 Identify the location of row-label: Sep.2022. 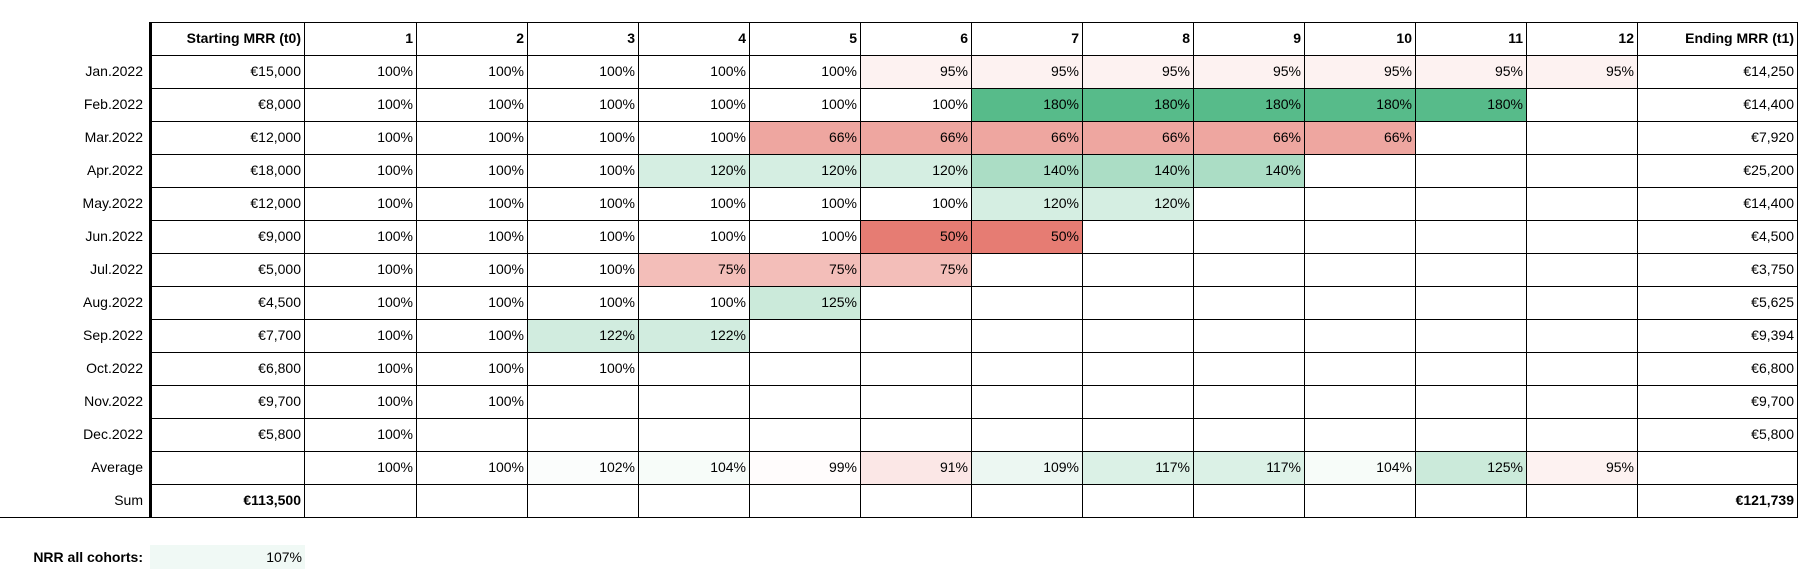
(113, 335).